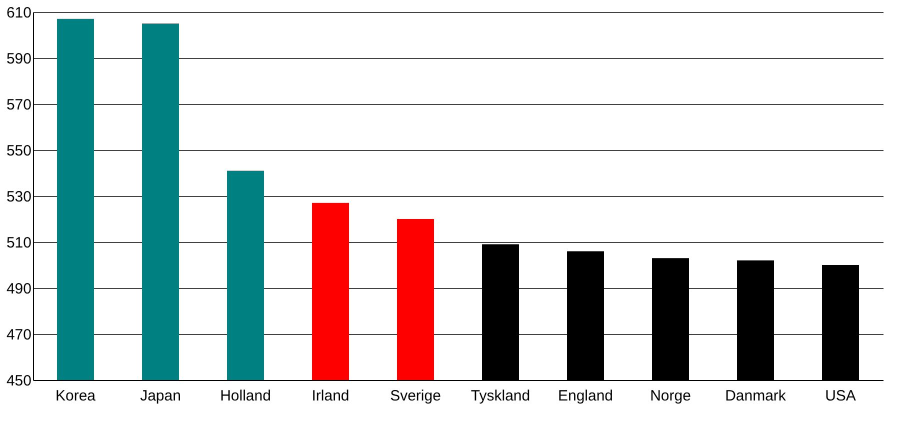 Image resolution: width=911 pixels, height=423 pixels. What do you see at coordinates (19, 59) in the screenshot?
I see `y-tick-label: 590` at bounding box center [19, 59].